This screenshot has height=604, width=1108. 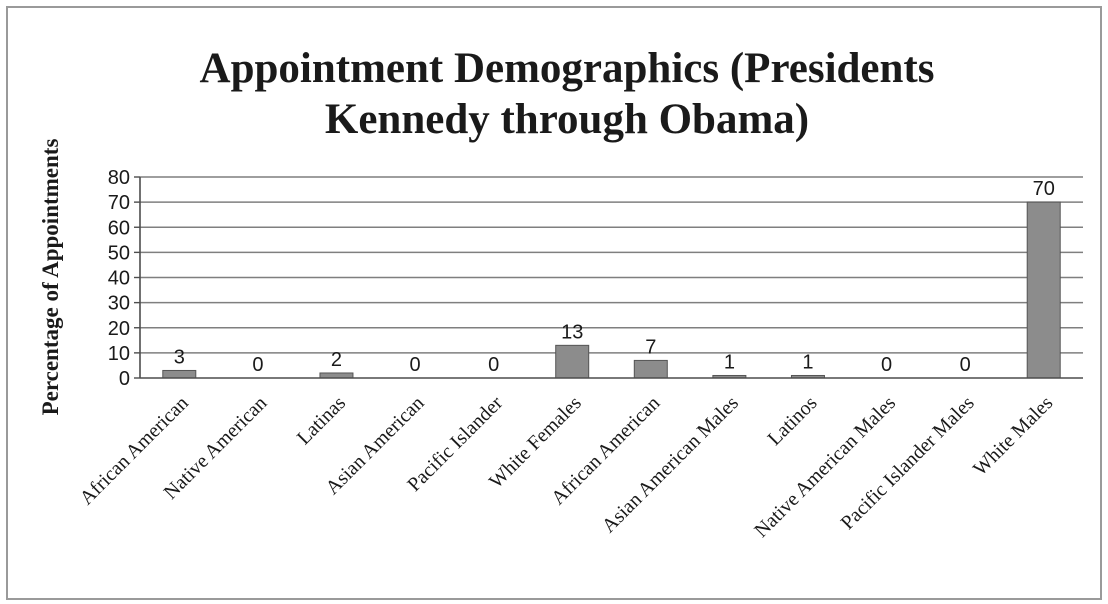 I want to click on y-axis-label: Percentage of Appointments, so click(x=50, y=277).